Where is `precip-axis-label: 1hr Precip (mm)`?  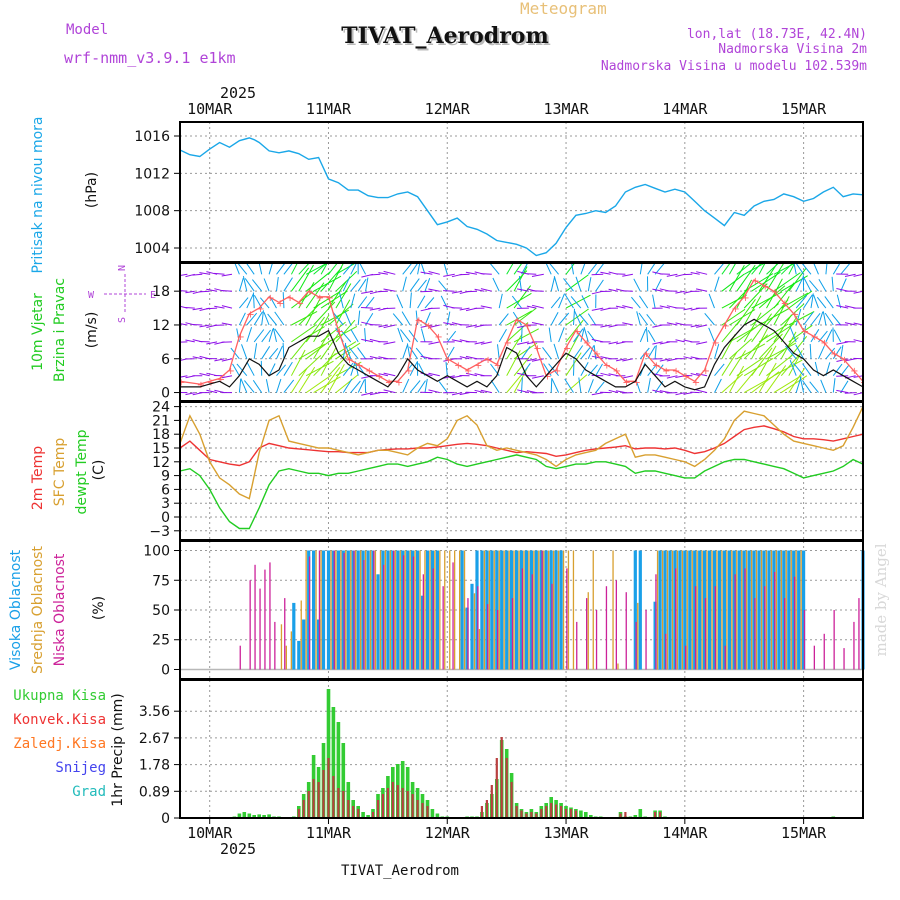 precip-axis-label: 1hr Precip (mm) is located at coordinates (118, 749).